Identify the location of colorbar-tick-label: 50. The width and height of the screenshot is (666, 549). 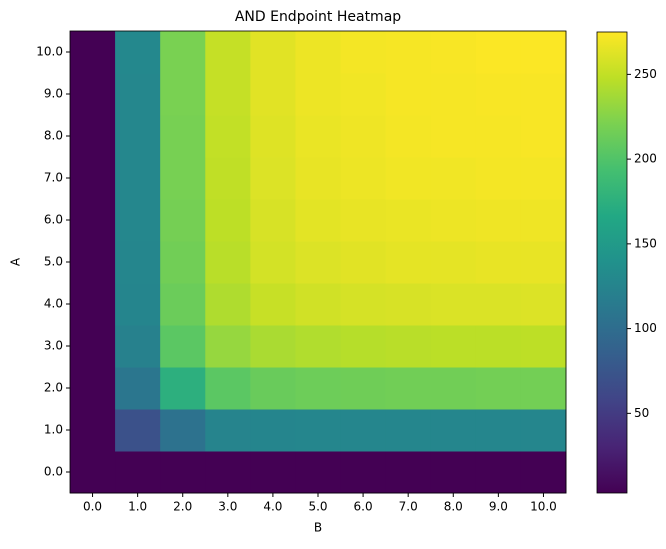
(641, 413).